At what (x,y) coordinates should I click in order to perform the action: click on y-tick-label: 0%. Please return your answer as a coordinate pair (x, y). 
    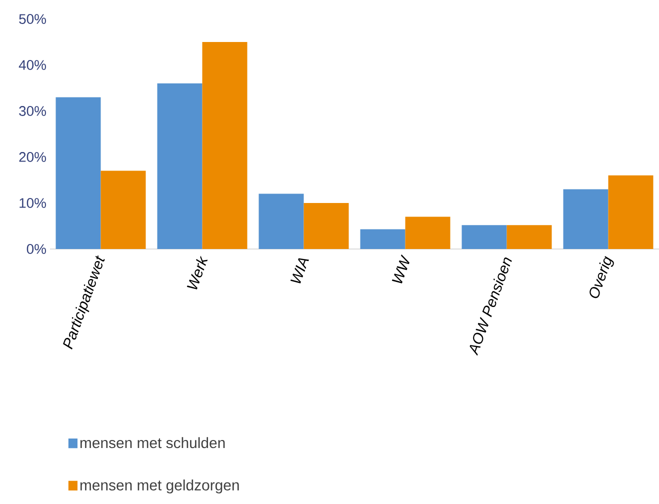
    Looking at the image, I should click on (36, 249).